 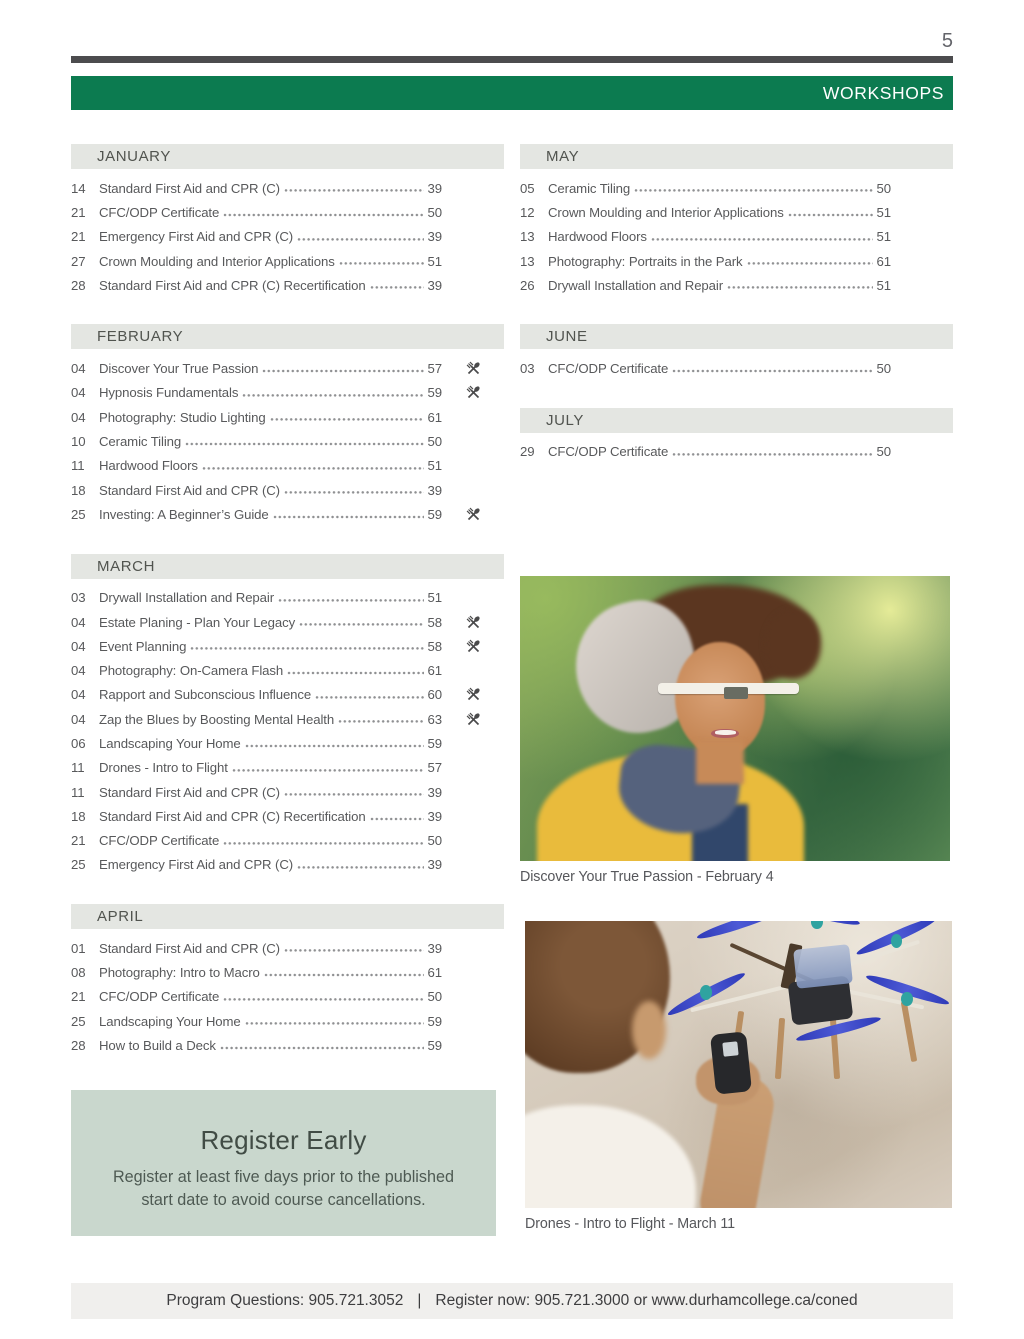 What do you see at coordinates (435, 671) in the screenshot?
I see `course-page-number: 61` at bounding box center [435, 671].